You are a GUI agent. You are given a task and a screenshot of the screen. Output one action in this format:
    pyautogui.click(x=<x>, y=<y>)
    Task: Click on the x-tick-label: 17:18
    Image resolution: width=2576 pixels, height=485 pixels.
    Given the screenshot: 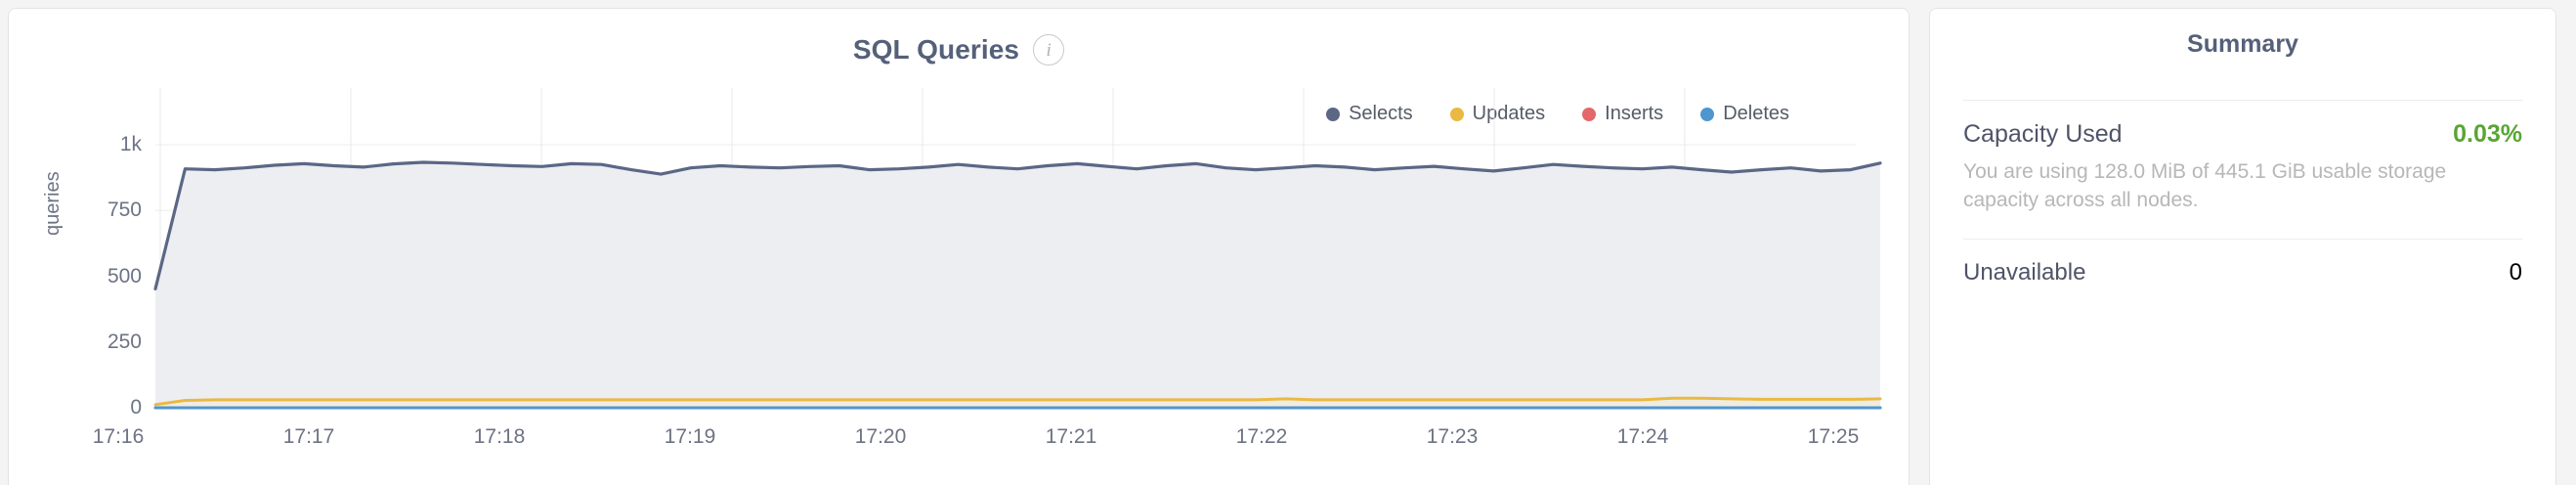 What is the action you would take?
    pyautogui.click(x=500, y=436)
    